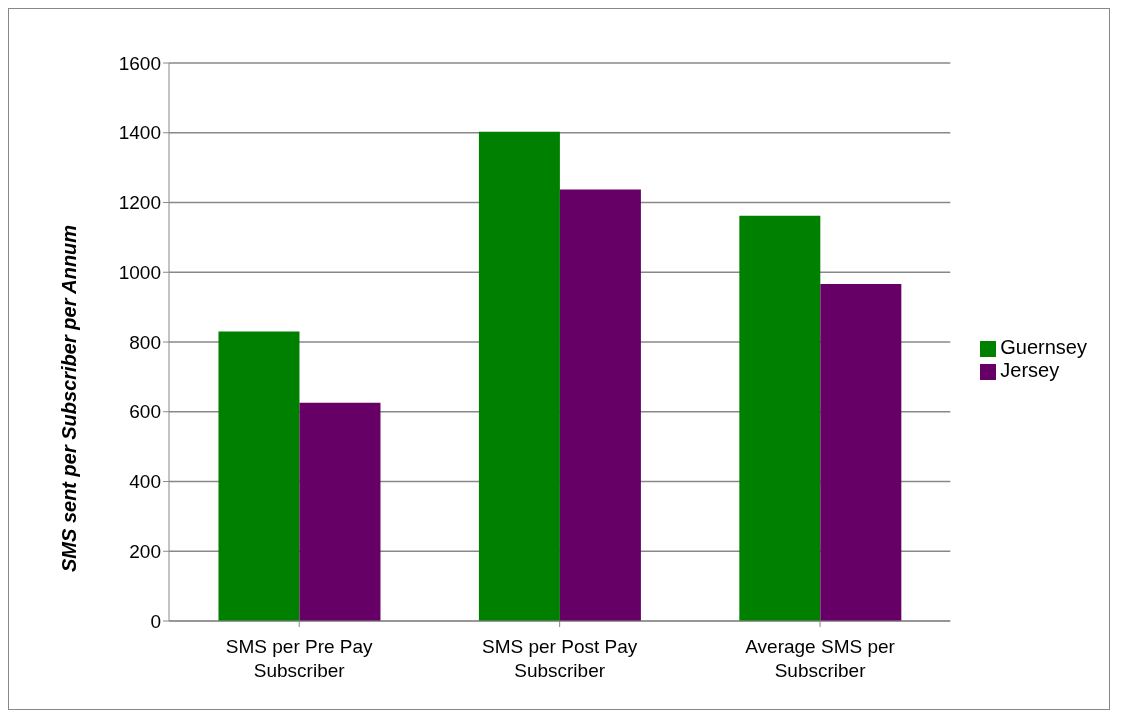  Describe the element at coordinates (139, 272) in the screenshot. I see `y-tick-label: 1000` at that location.